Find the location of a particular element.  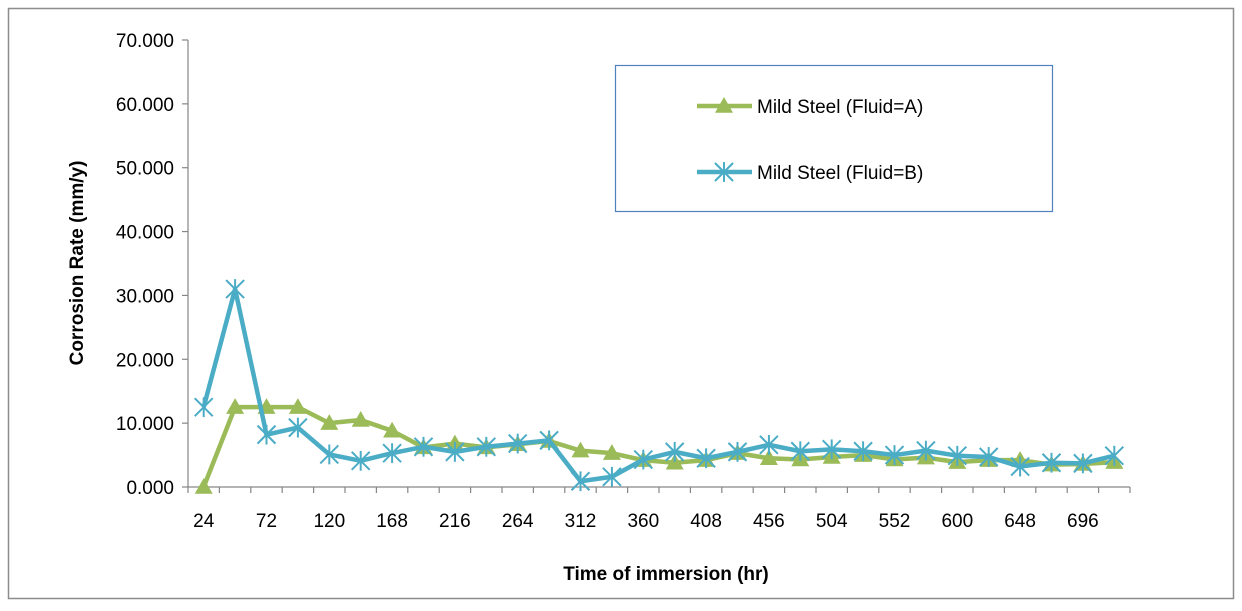

x-tick-label: 552 is located at coordinates (895, 521).